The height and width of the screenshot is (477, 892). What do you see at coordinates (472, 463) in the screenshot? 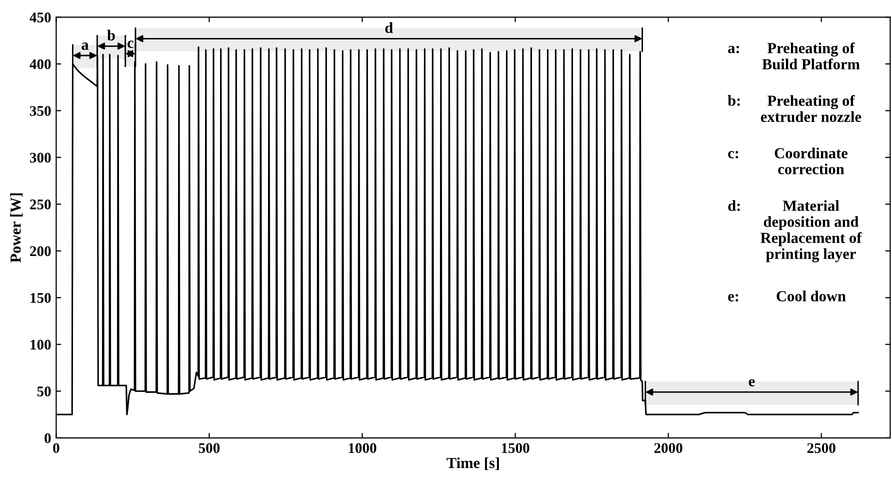
I see `x-axis-title: Time [s]` at bounding box center [472, 463].